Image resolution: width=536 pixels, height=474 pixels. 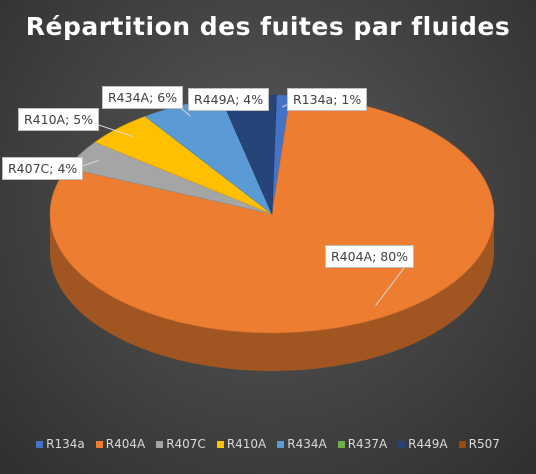 What do you see at coordinates (125, 444) in the screenshot?
I see `legend-label: R404A` at bounding box center [125, 444].